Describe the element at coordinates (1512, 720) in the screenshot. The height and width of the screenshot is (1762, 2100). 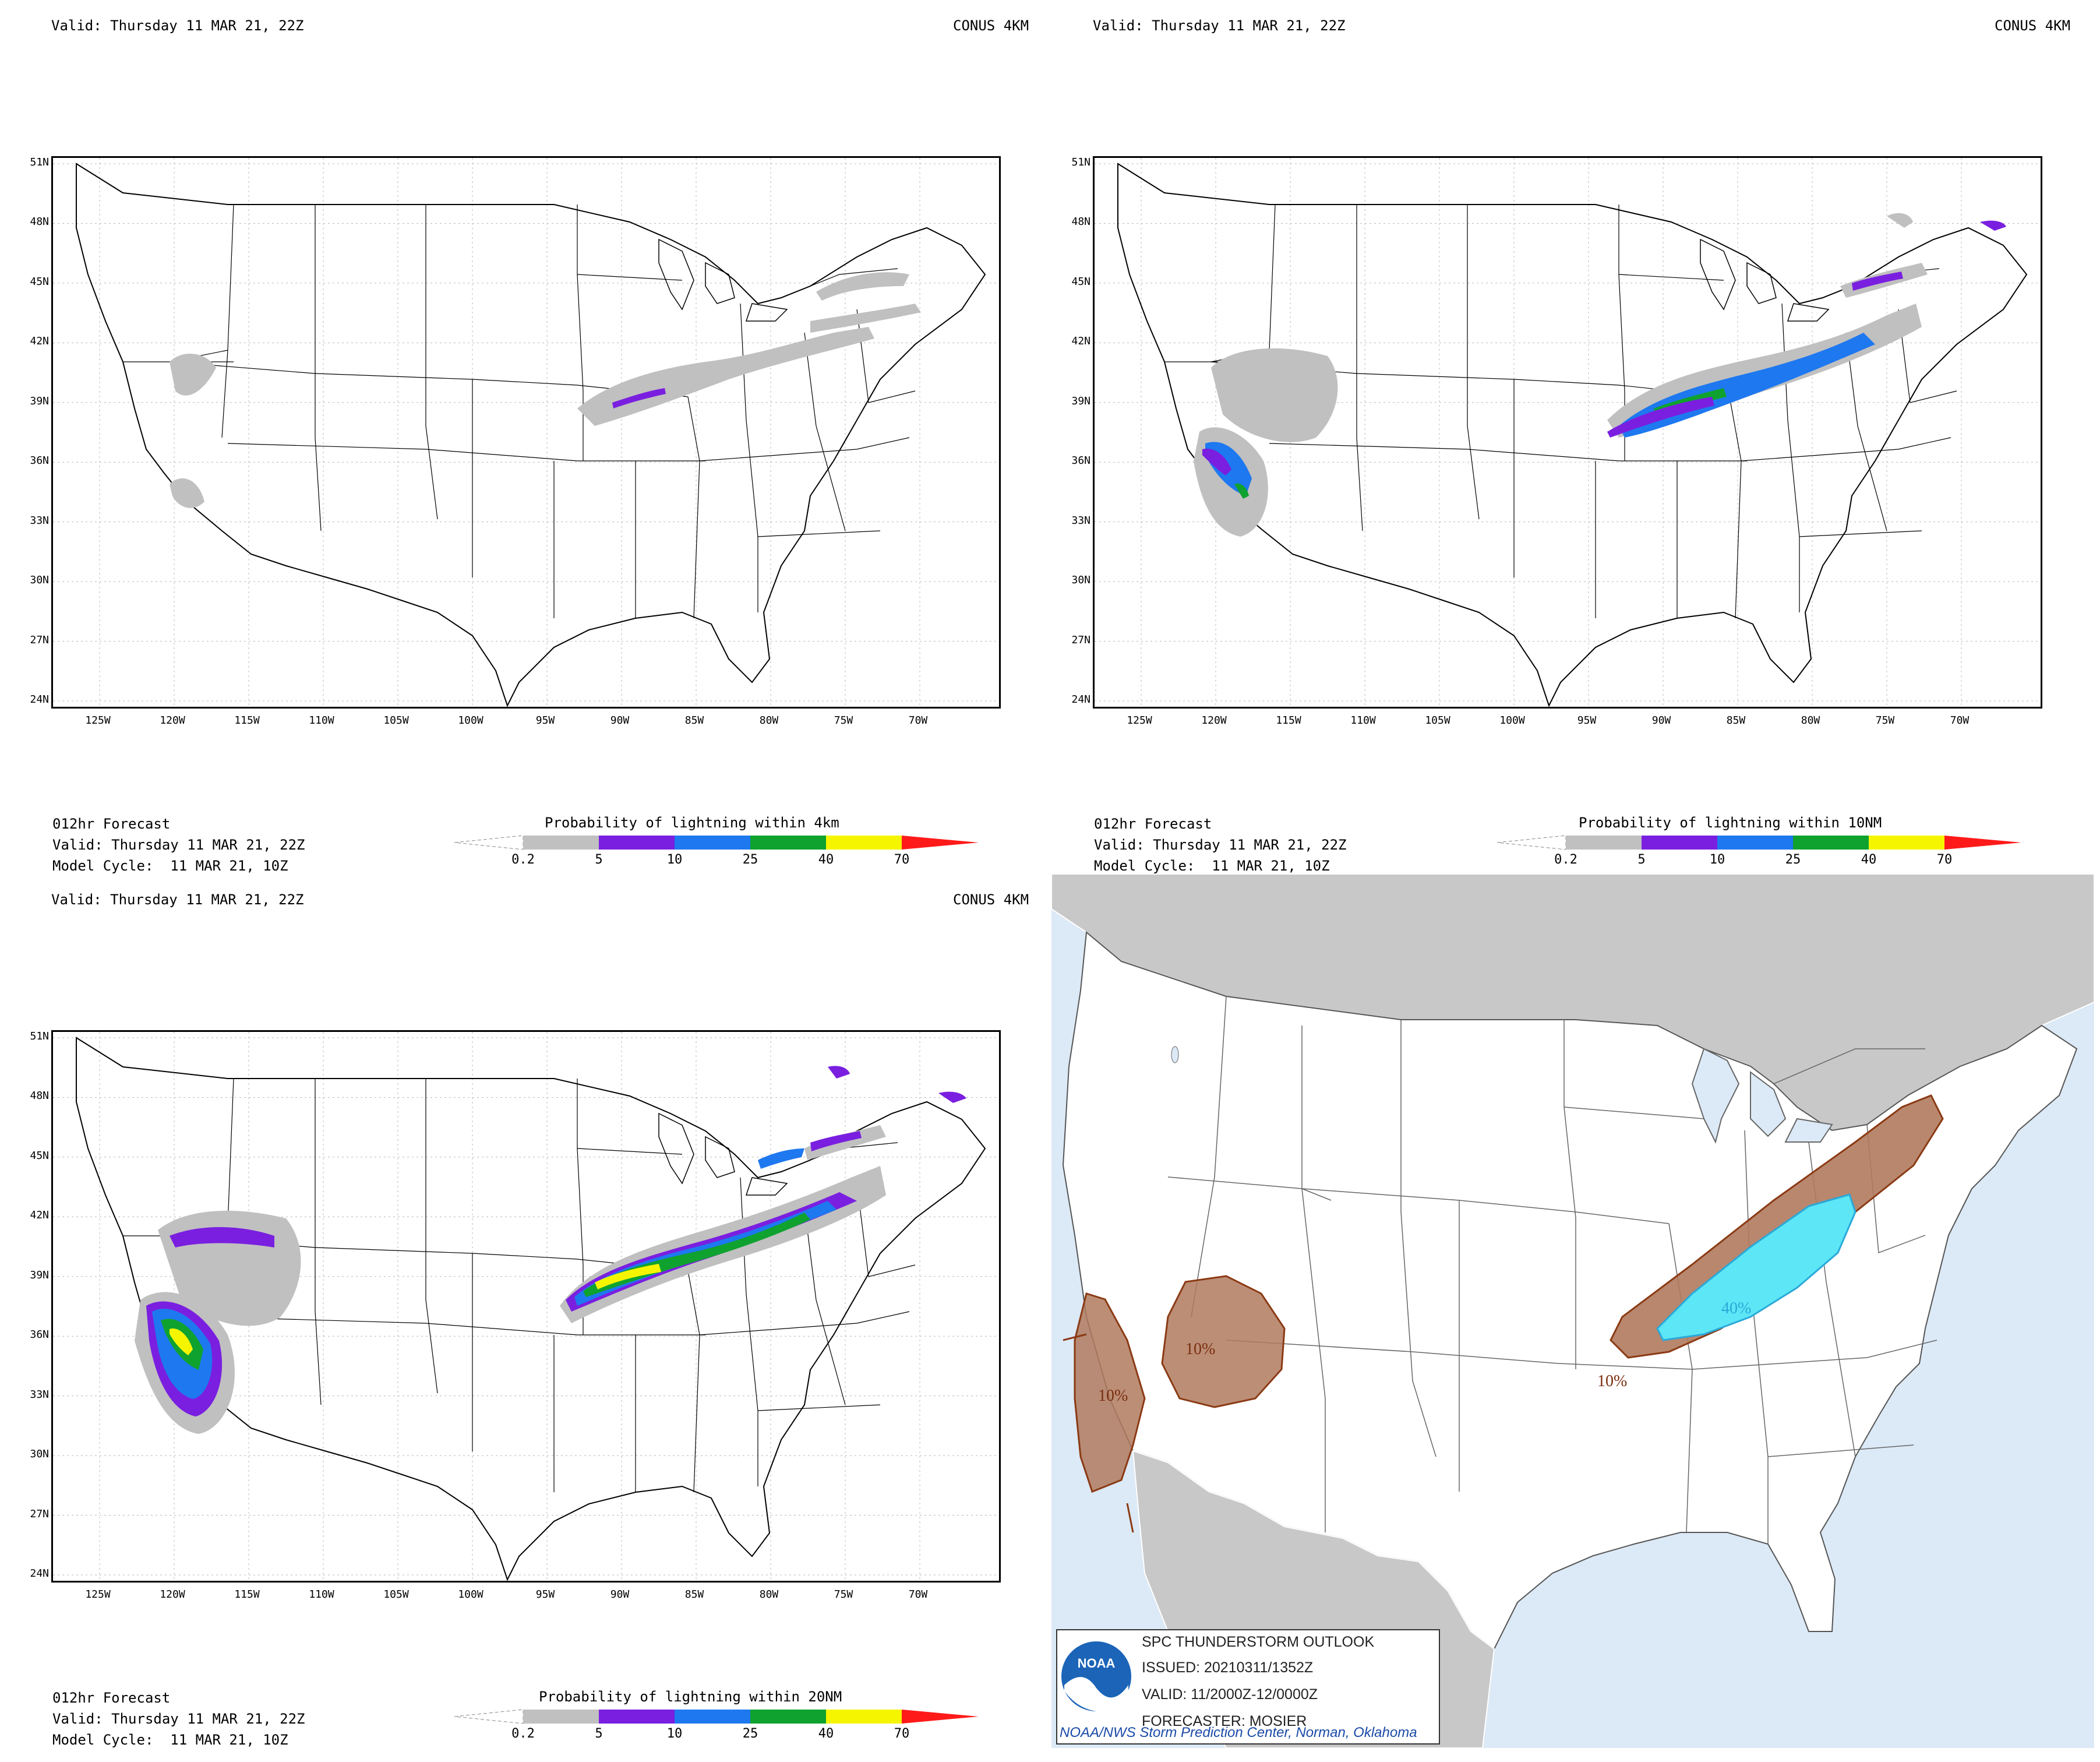
I see `longitude-tick-label: 100W` at that location.